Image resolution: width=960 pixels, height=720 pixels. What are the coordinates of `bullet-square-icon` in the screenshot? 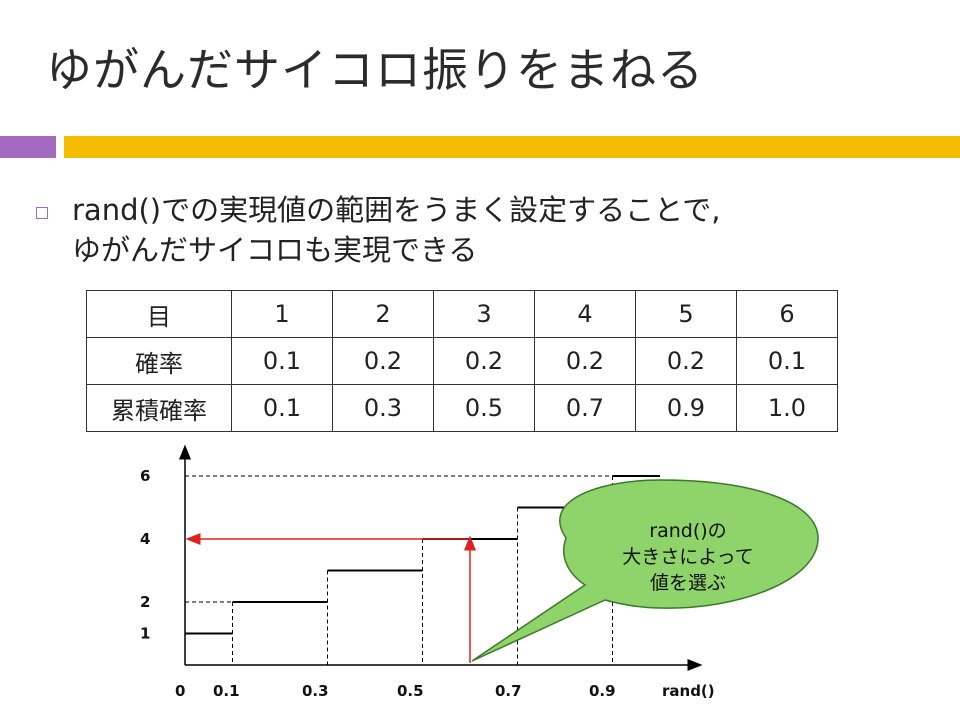 It's located at (42, 213).